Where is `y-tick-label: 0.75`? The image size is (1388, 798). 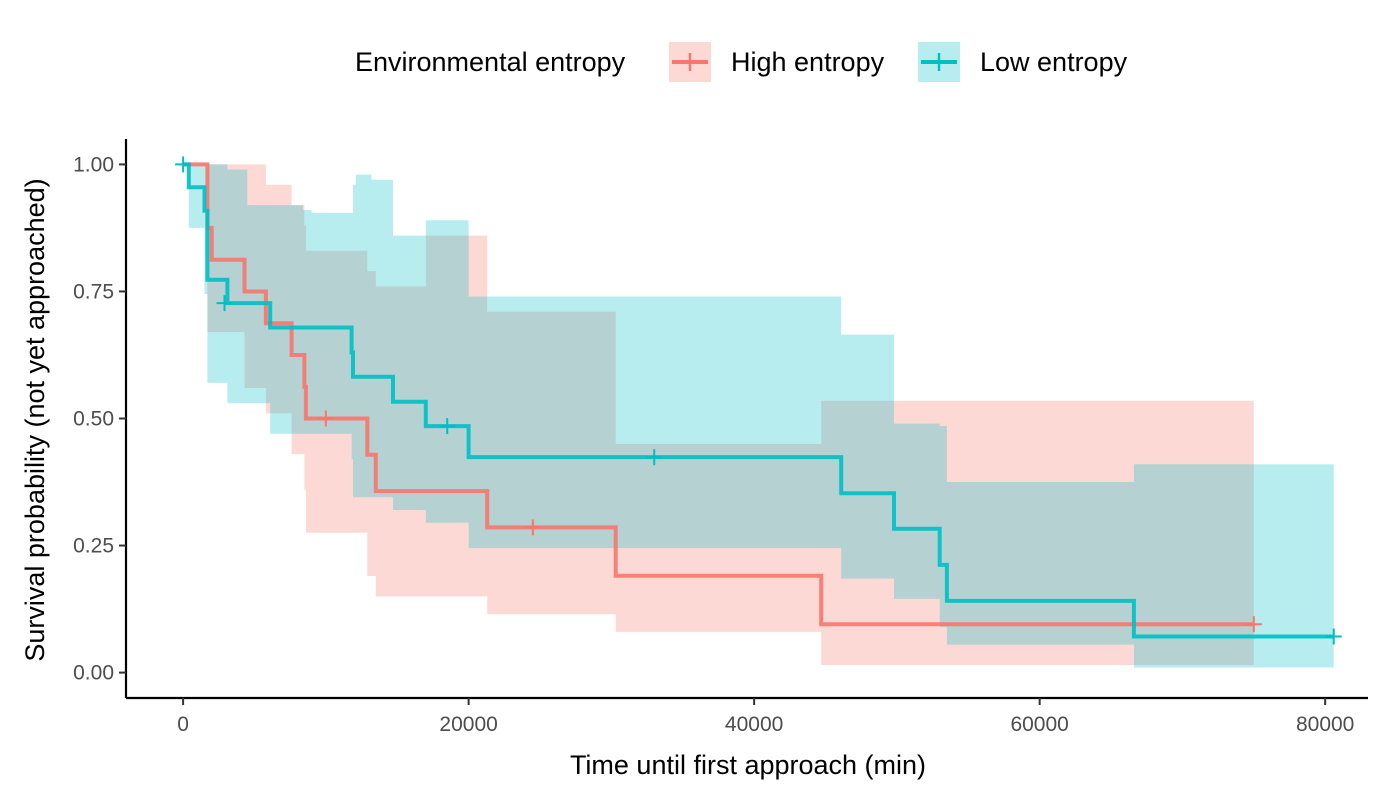
y-tick-label: 0.75 is located at coordinates (93, 291).